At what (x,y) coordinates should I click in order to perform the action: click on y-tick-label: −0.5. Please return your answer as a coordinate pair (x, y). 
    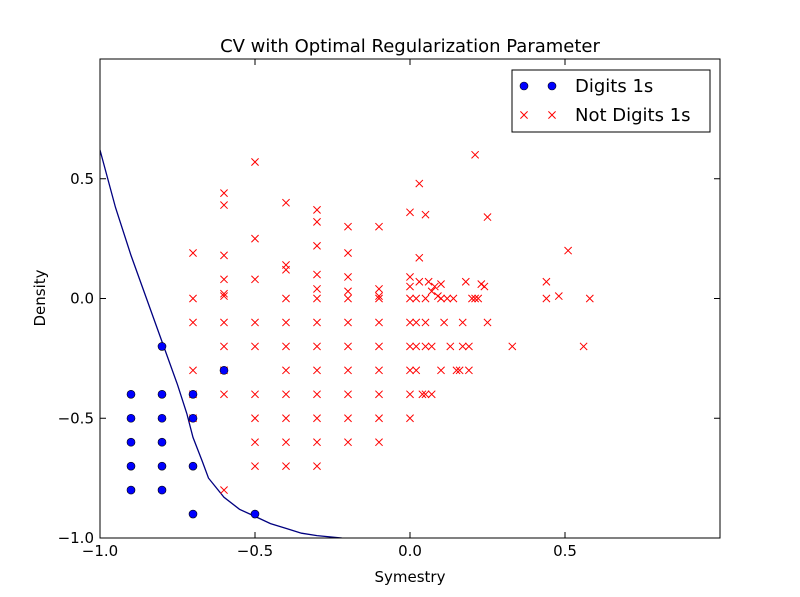
    Looking at the image, I should click on (76, 418).